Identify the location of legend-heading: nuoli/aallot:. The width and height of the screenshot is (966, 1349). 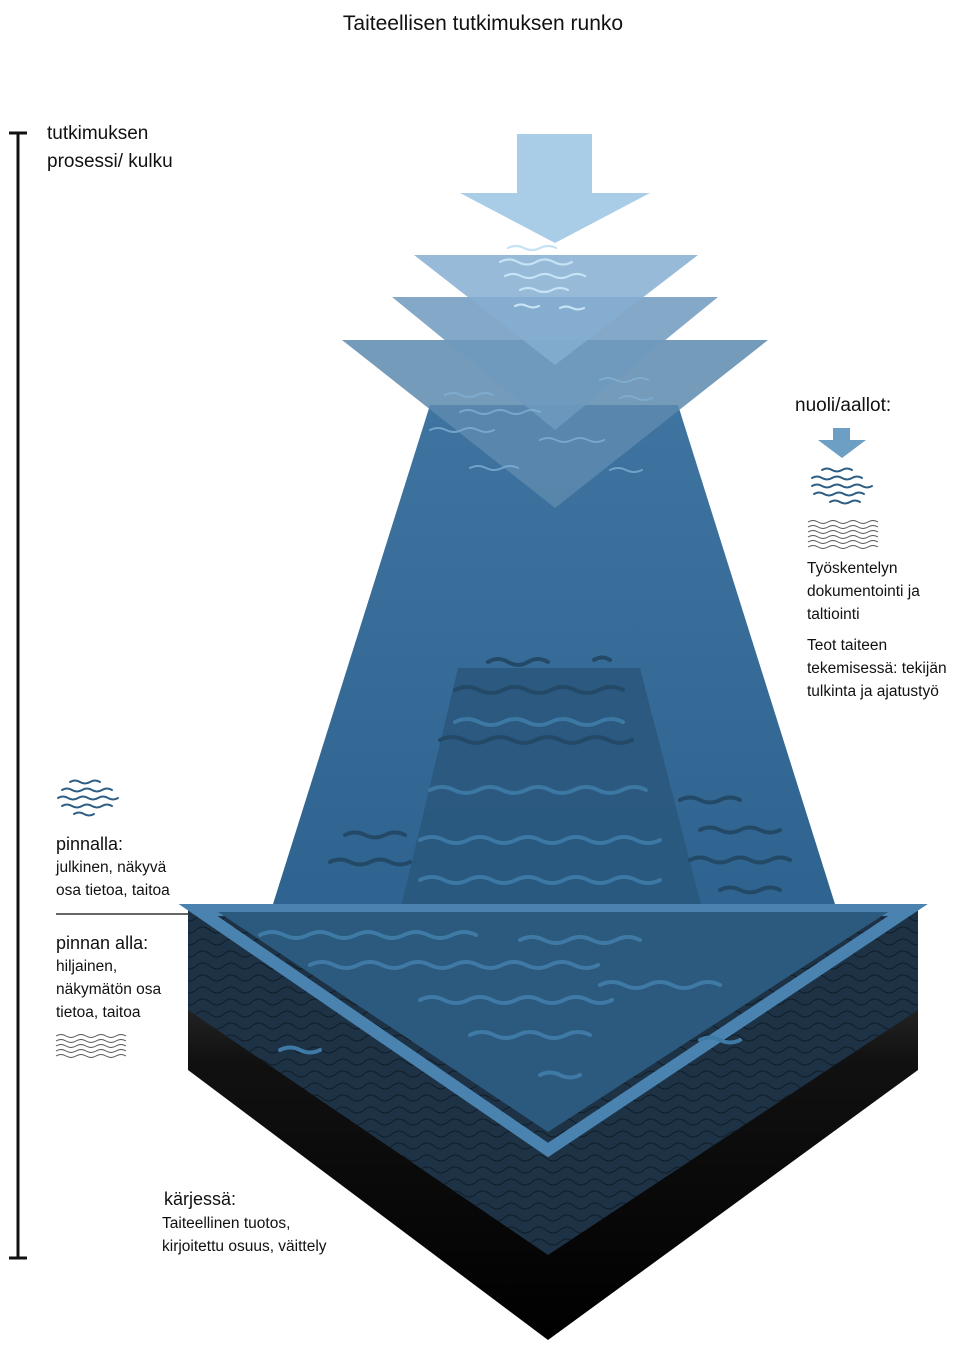
(843, 405).